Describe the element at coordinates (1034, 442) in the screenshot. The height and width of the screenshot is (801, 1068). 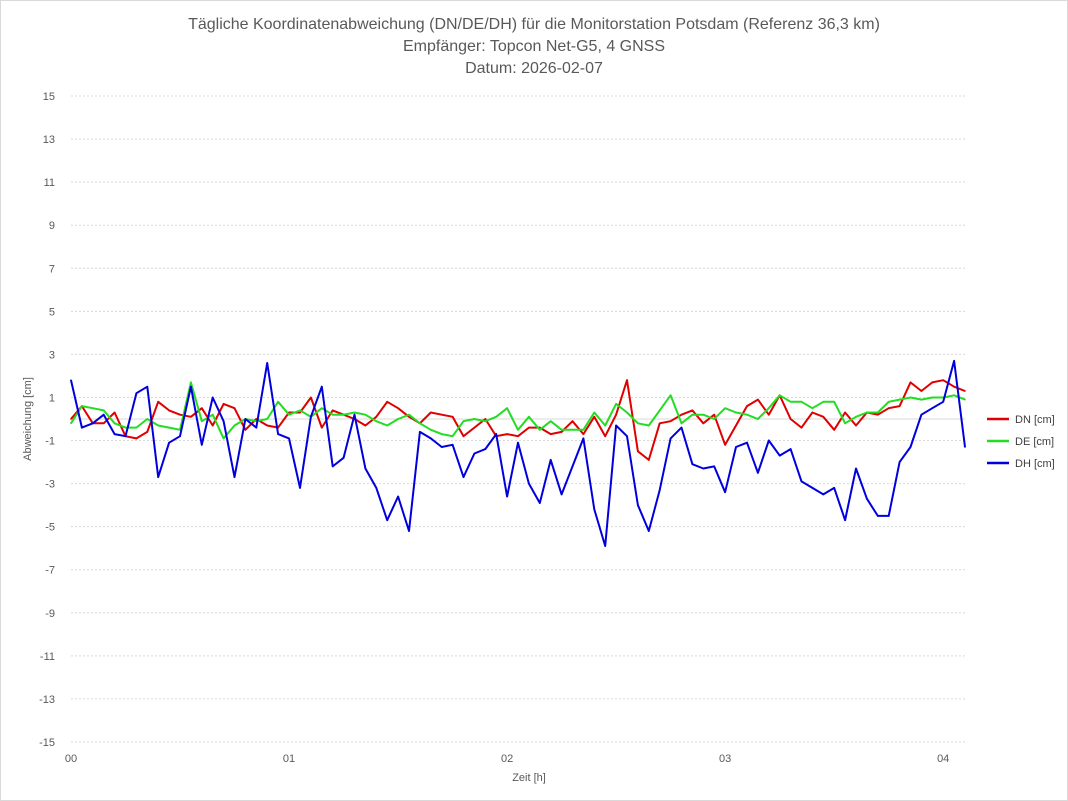
I see `legend-label: DE [cm]` at that location.